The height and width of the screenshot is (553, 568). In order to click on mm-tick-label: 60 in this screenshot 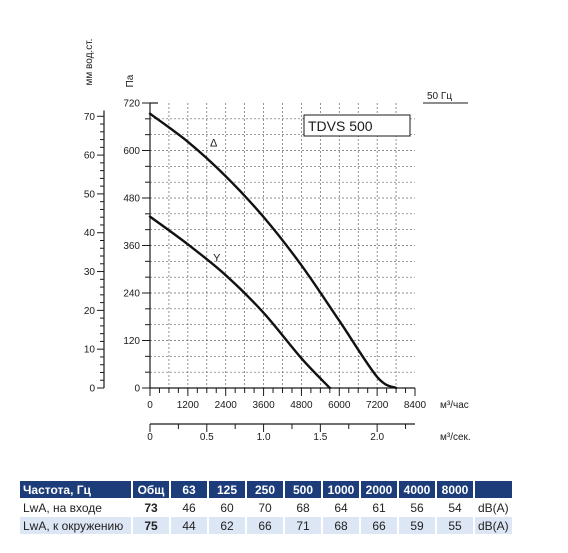, I will do `click(90, 156)`.